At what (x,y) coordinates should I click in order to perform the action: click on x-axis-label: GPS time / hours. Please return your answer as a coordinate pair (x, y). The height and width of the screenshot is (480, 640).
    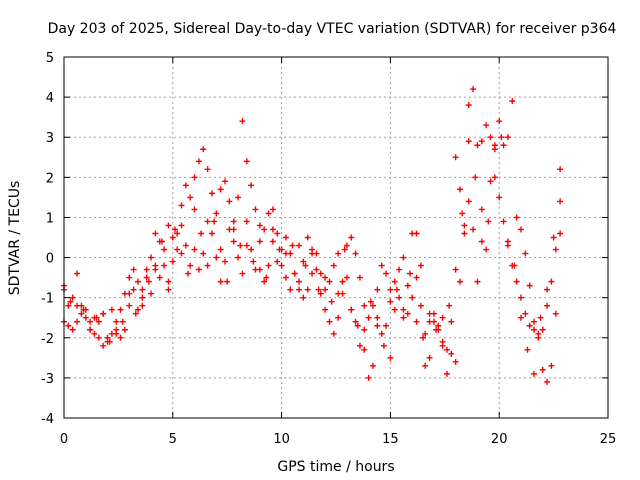
    Looking at the image, I should click on (335, 467).